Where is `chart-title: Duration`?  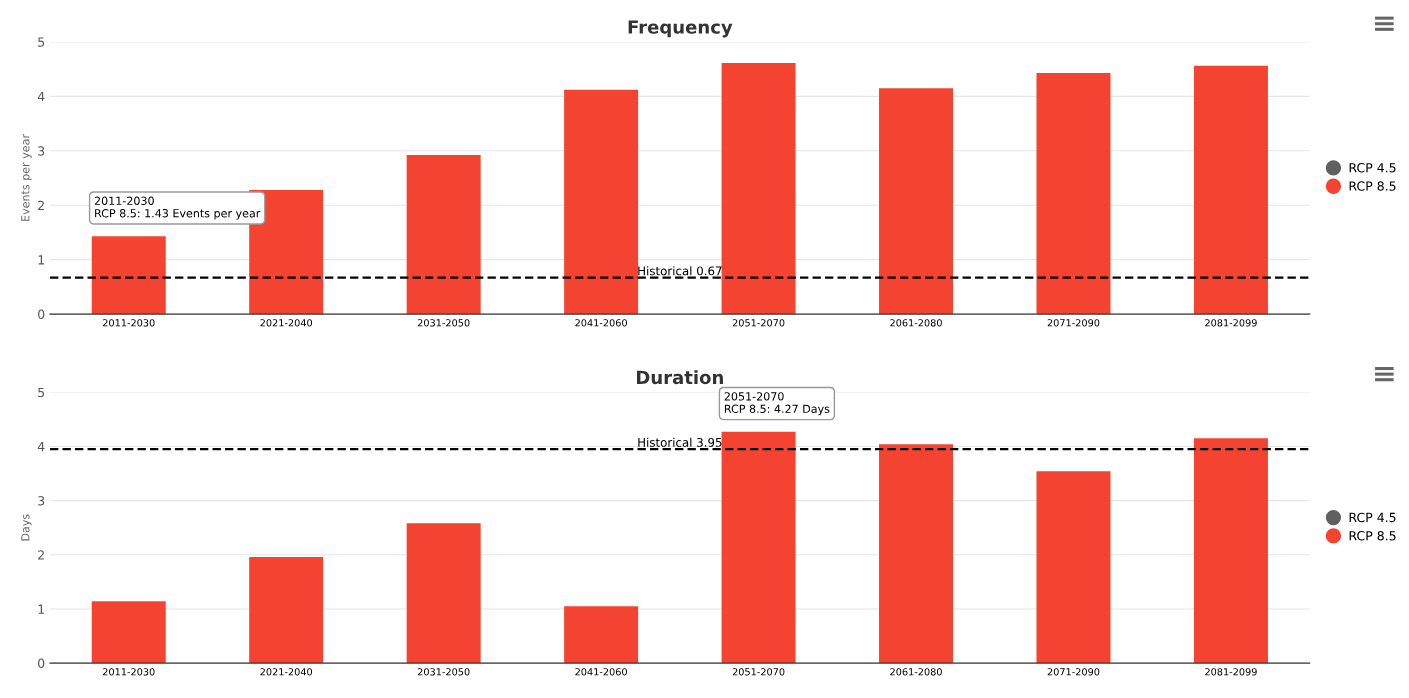 chart-title: Duration is located at coordinates (680, 377).